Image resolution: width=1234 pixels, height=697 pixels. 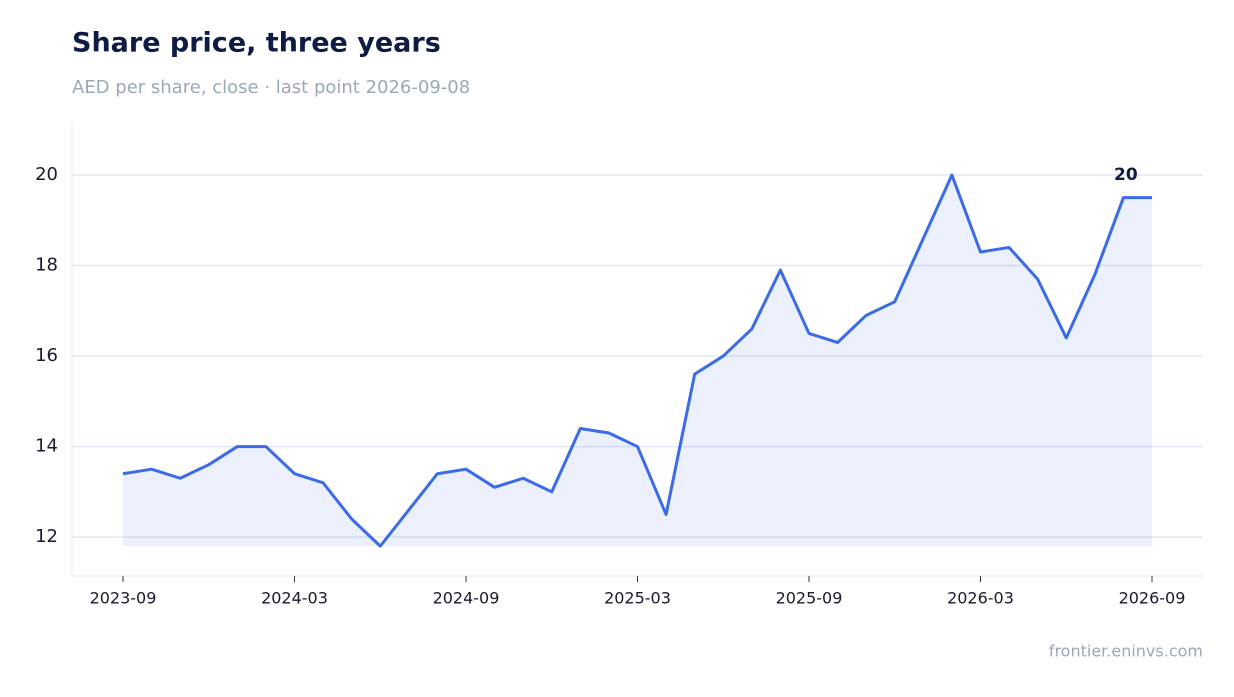 What do you see at coordinates (809, 598) in the screenshot?
I see `x-tick-label: 2025-09` at bounding box center [809, 598].